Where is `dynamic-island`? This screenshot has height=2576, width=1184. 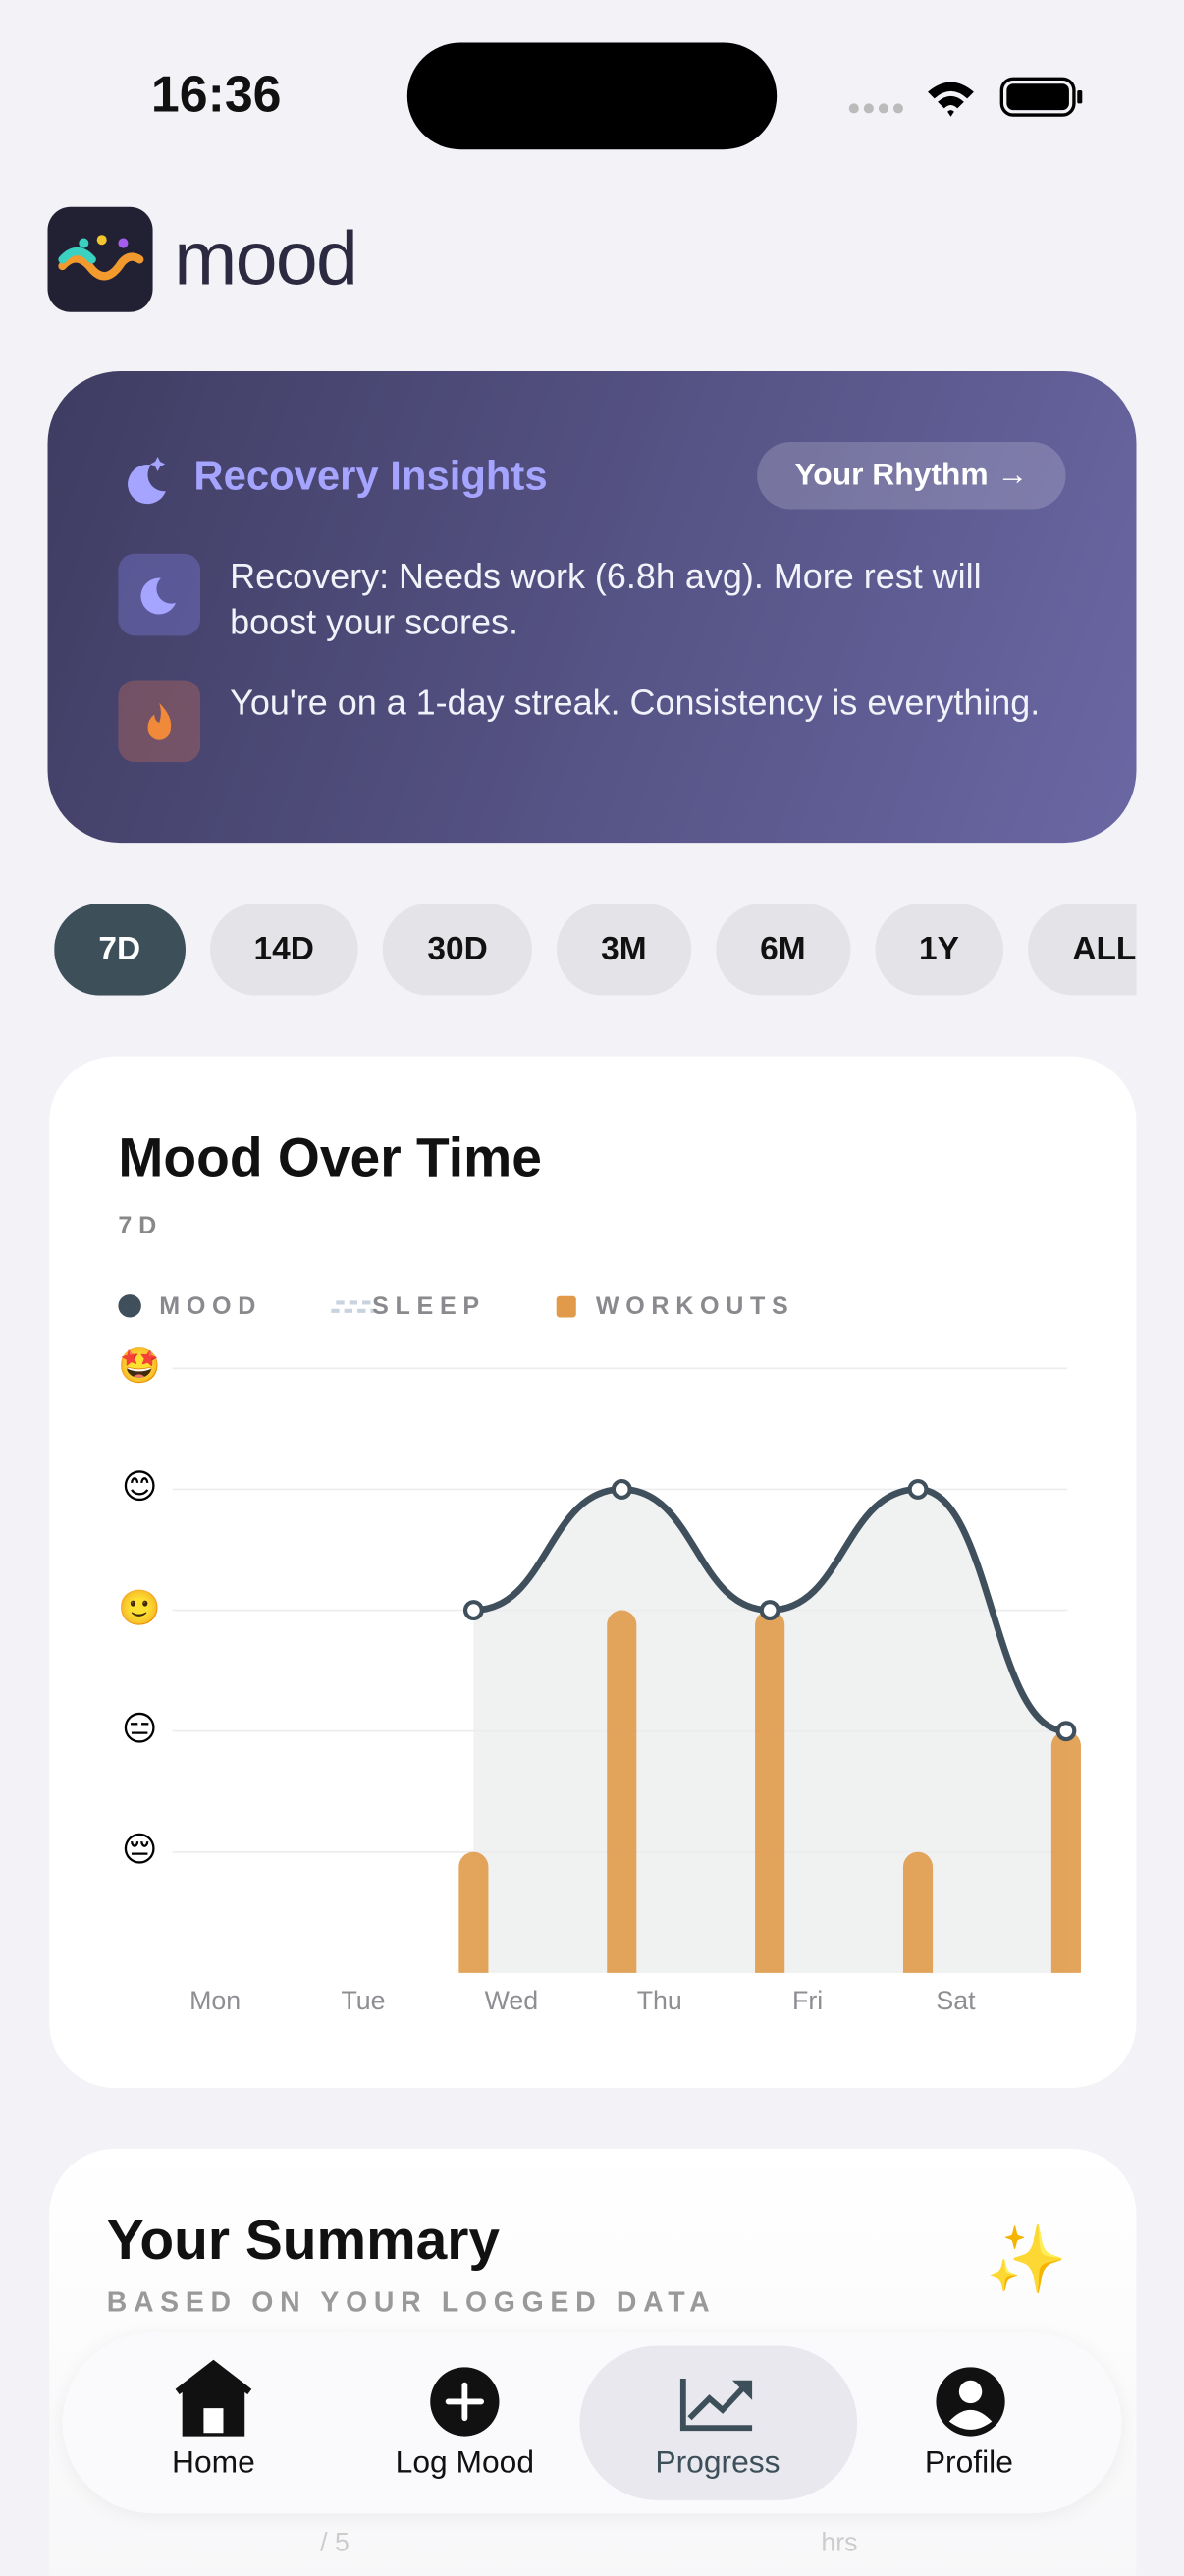
dynamic-island is located at coordinates (592, 96).